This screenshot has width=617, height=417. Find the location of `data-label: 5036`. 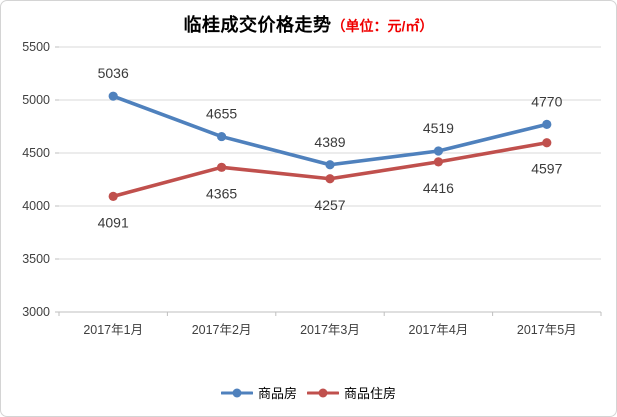

data-label: 5036 is located at coordinates (113, 73).